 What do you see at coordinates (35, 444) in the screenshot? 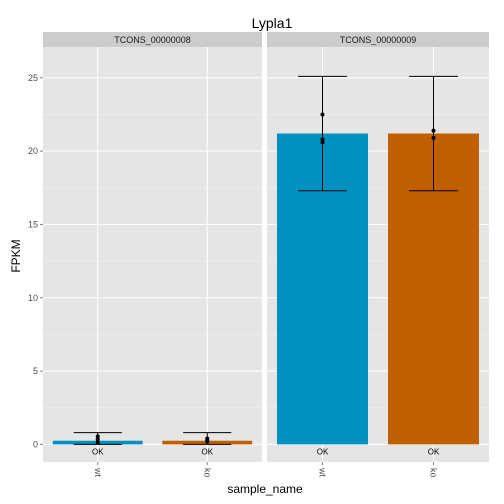
I see `y-tick-label: 0` at bounding box center [35, 444].